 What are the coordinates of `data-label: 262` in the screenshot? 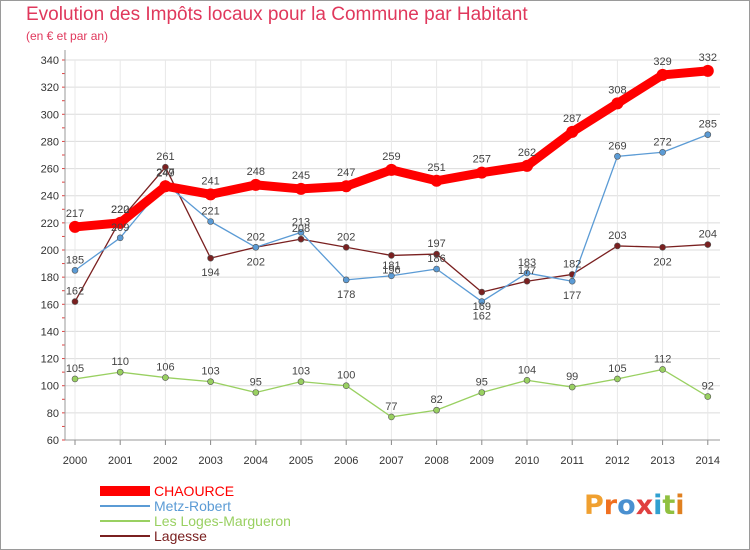 It's located at (527, 153).